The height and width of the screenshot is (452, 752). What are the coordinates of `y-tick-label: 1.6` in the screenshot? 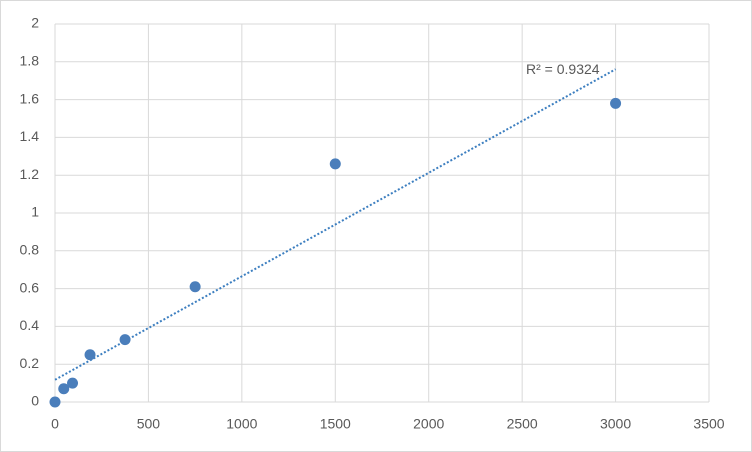 It's located at (30, 98).